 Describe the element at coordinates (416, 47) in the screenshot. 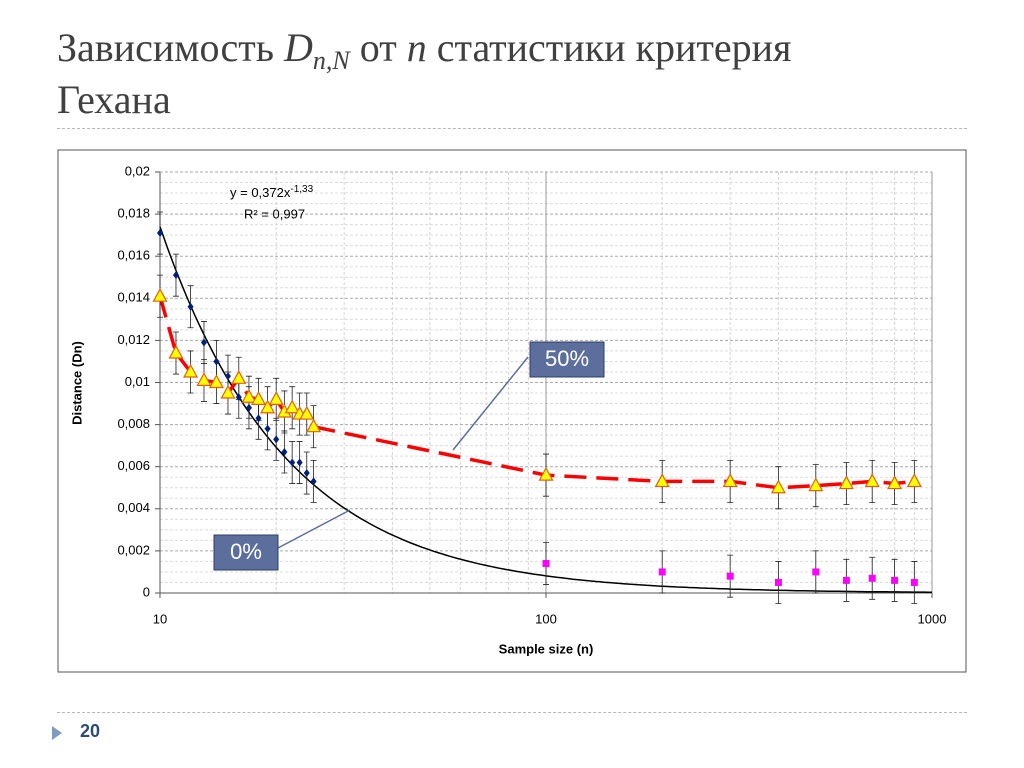

I see `title-symbol: n` at that location.